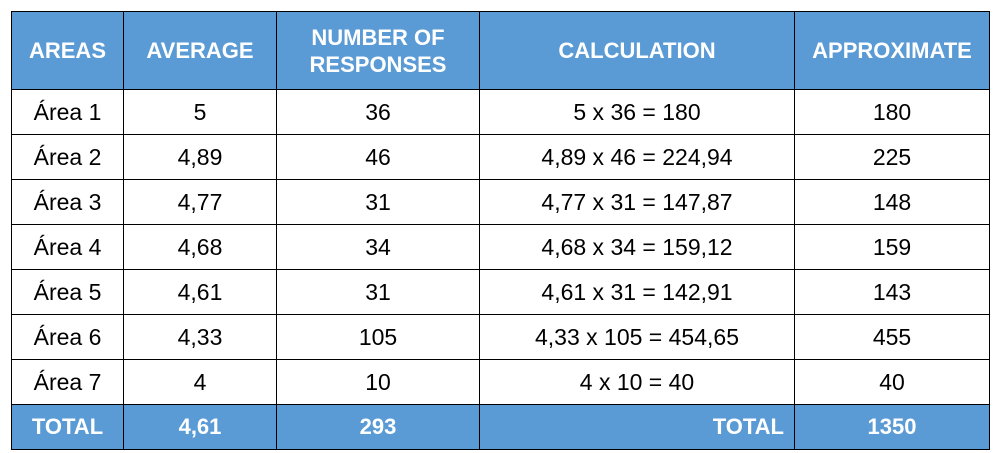 This screenshot has width=1000, height=453. What do you see at coordinates (200, 382) in the screenshot?
I see `cell-average: 4` at bounding box center [200, 382].